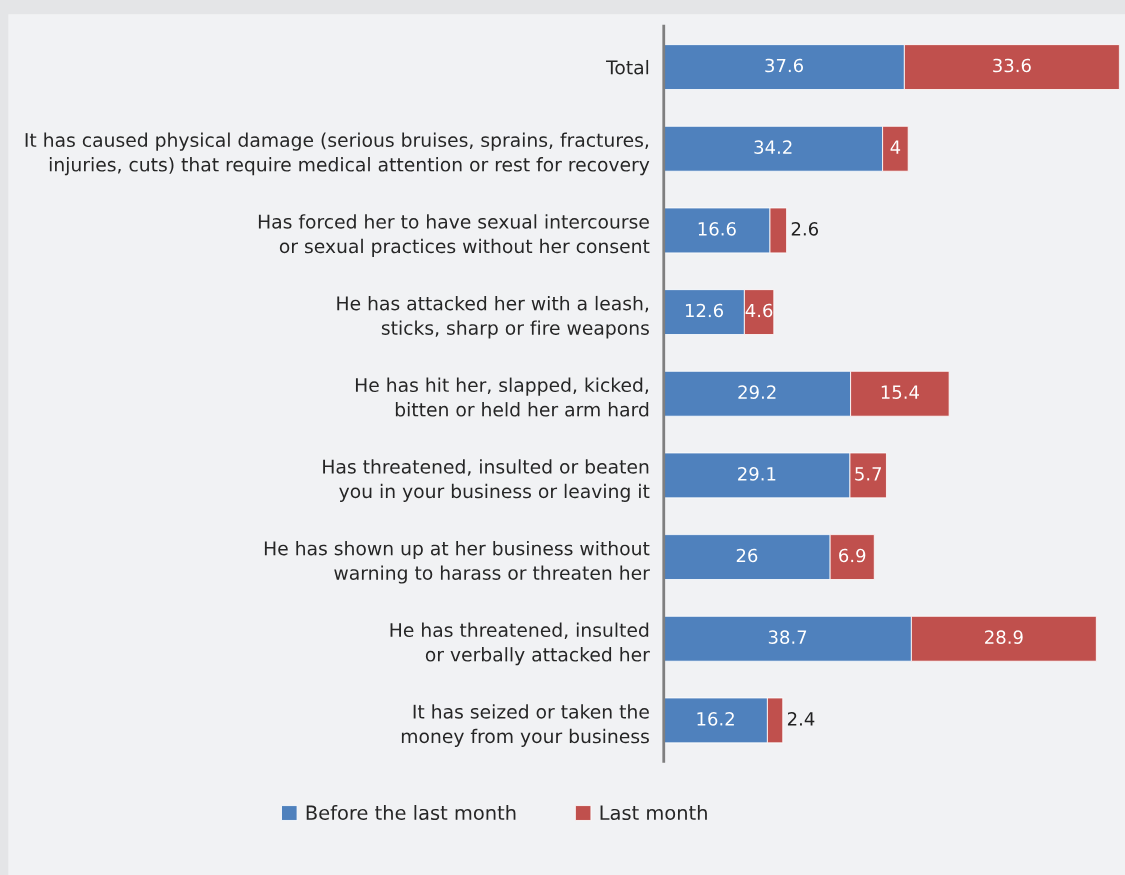  I want to click on y-tick-label: Has forced her to have sexual intercourse or sexual practices without her consent, so click(454, 235).